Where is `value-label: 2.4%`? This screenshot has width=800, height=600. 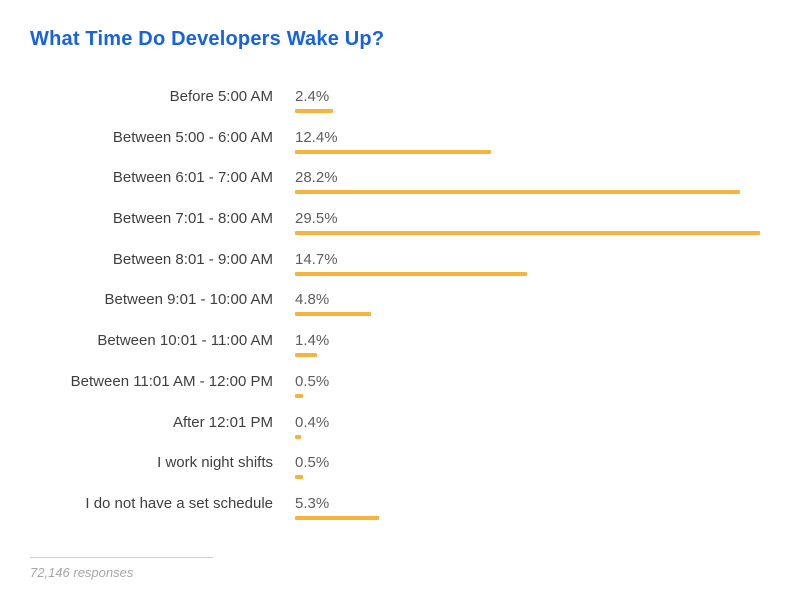 value-label: 2.4% is located at coordinates (312, 96).